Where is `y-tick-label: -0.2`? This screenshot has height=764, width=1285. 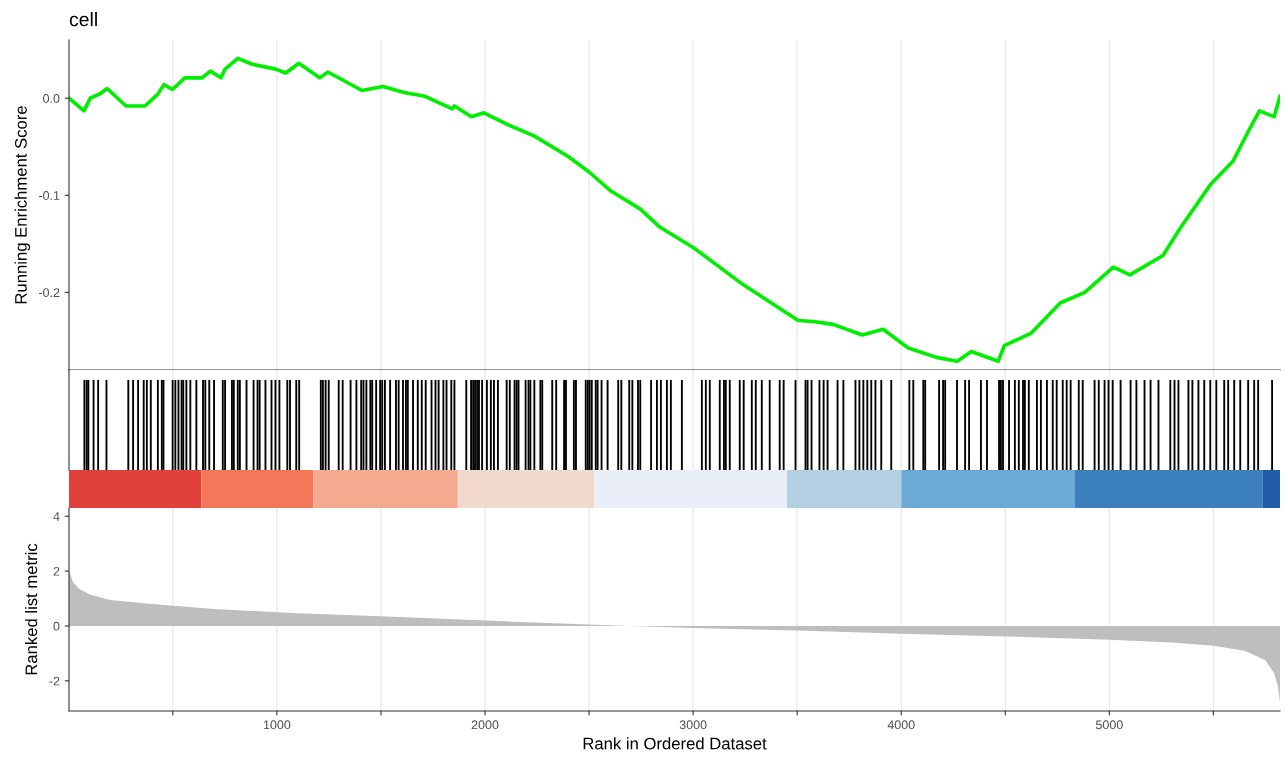 y-tick-label: -0.2 is located at coordinates (49, 293).